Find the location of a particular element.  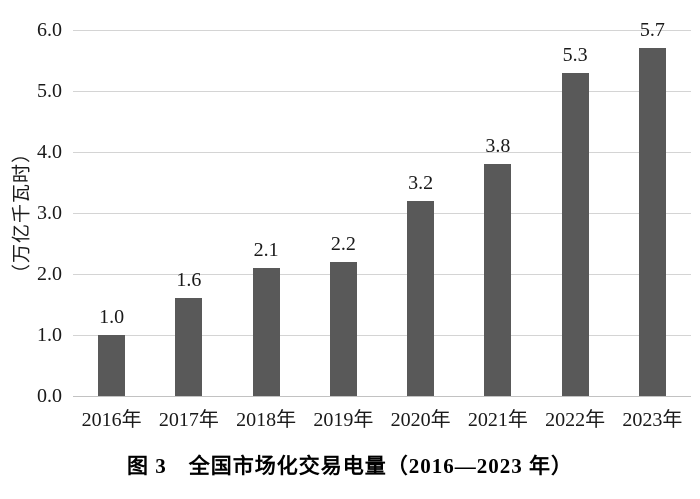

bar-2018年 is located at coordinates (266, 331).